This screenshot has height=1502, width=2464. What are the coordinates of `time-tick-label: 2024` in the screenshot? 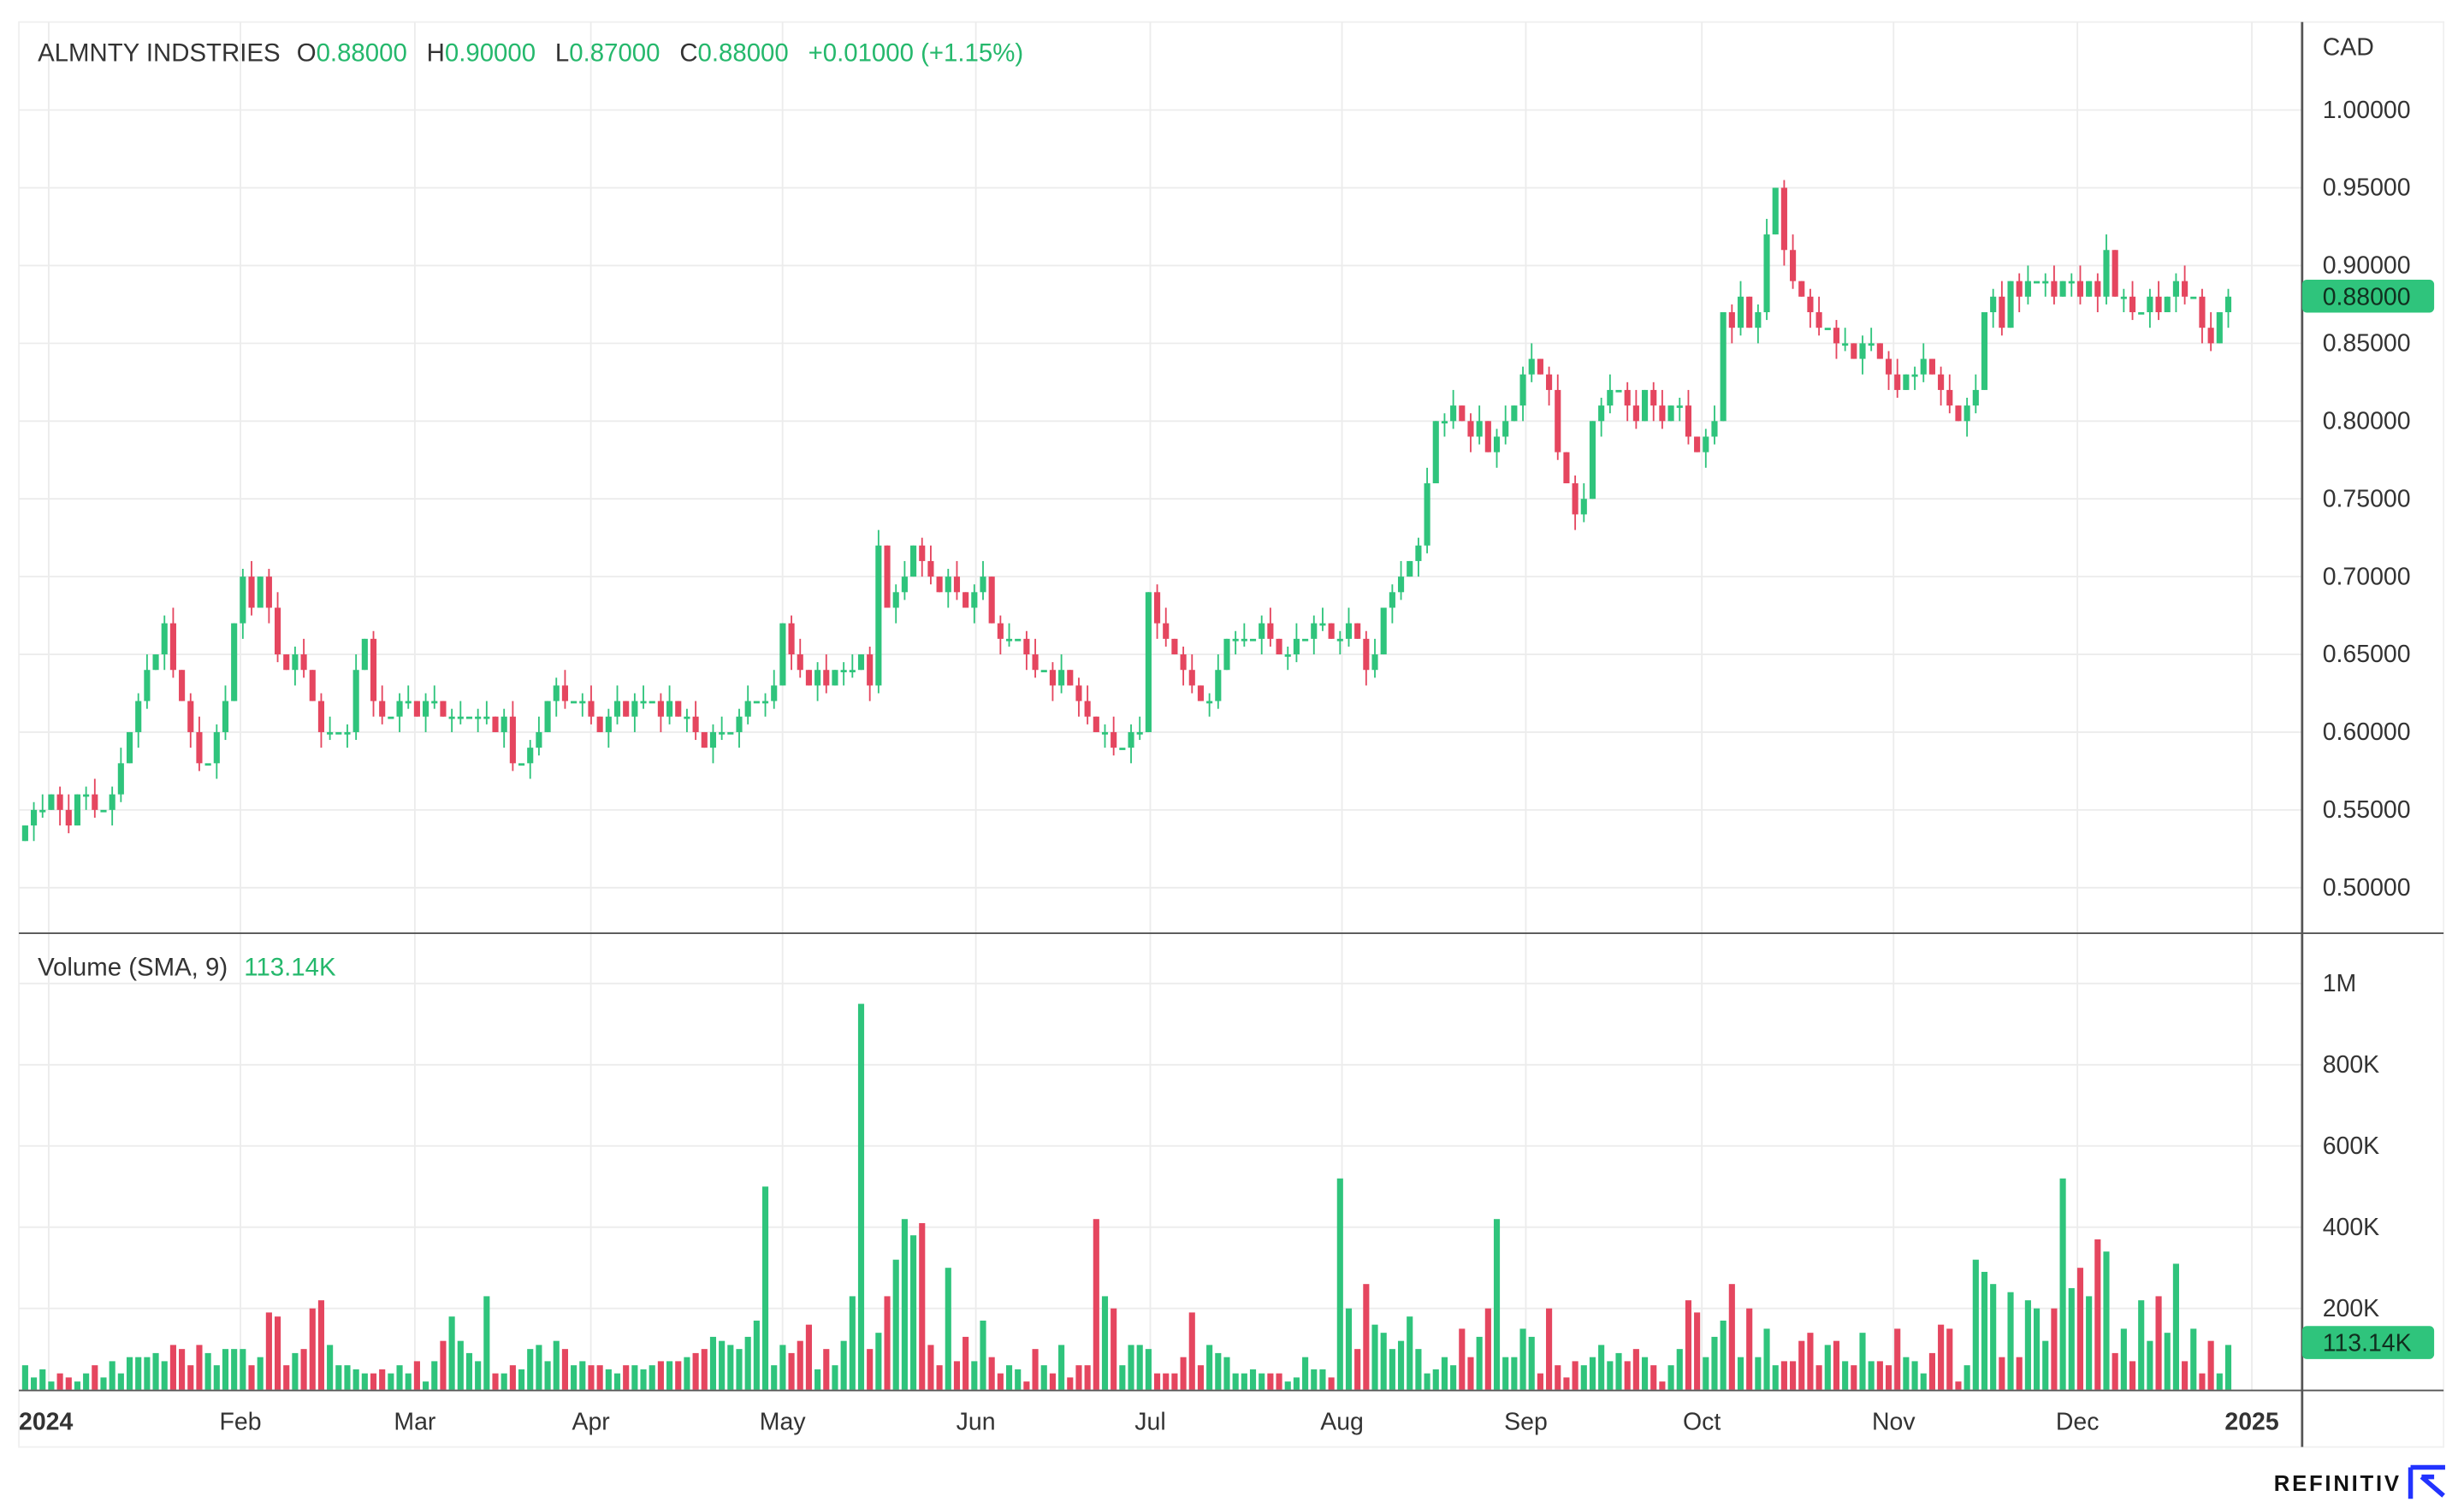 It's located at (46, 1421).